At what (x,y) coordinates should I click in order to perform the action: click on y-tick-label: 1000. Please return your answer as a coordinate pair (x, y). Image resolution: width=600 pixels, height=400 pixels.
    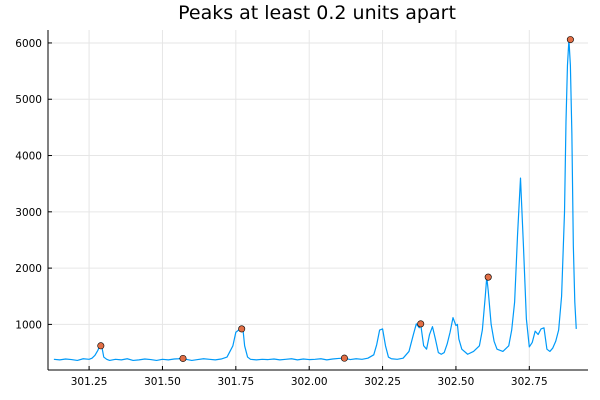
    Looking at the image, I should click on (28, 325).